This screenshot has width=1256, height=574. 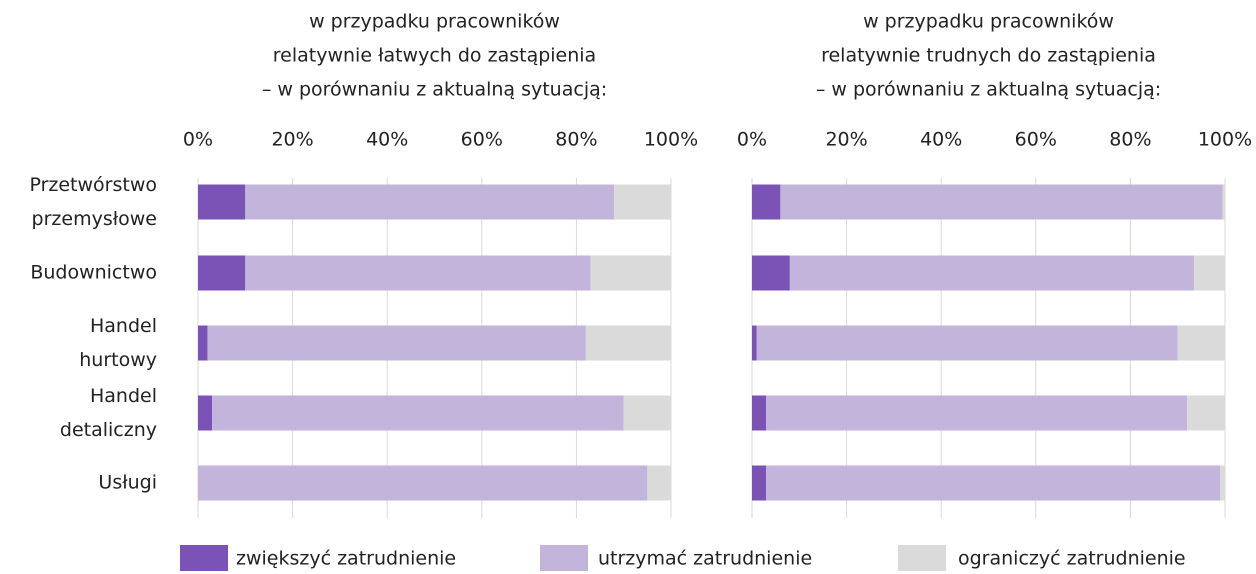 What do you see at coordinates (93, 273) in the screenshot?
I see `category-label: Budownictwo` at bounding box center [93, 273].